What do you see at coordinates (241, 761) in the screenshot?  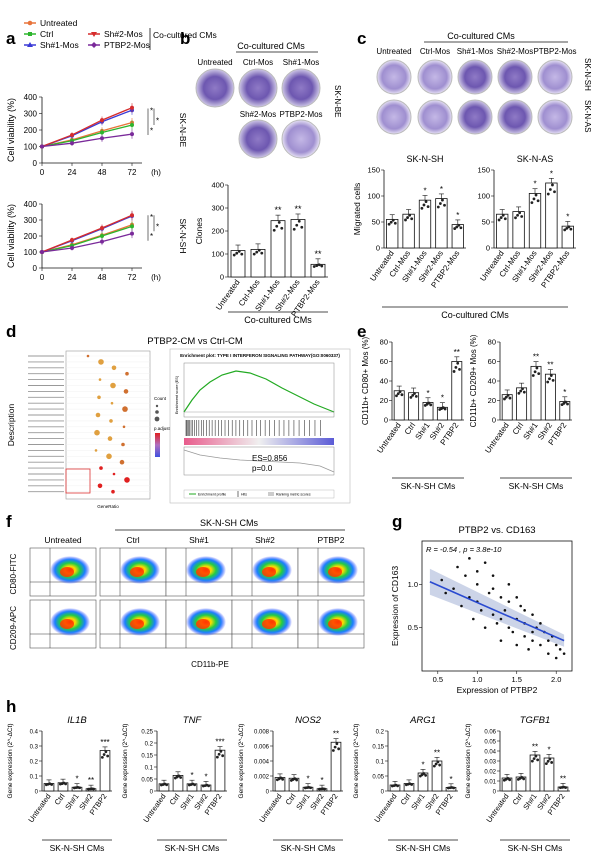 I see `y-axis-label: Gene expression (2^-ΔCt)` at bounding box center [241, 761].